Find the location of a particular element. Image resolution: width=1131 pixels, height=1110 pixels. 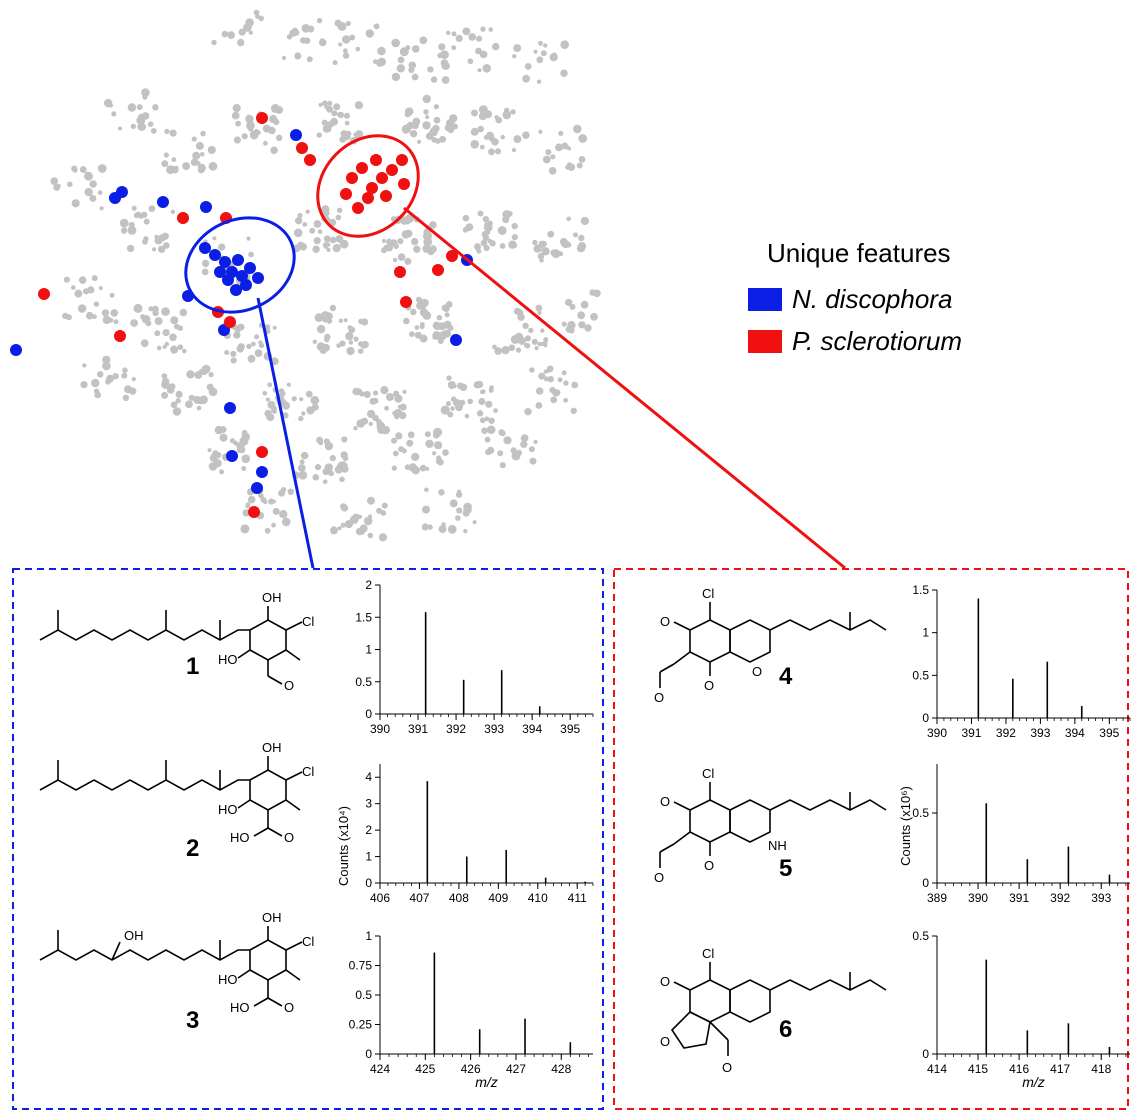

legend-swatch-blue is located at coordinates (765, 299).